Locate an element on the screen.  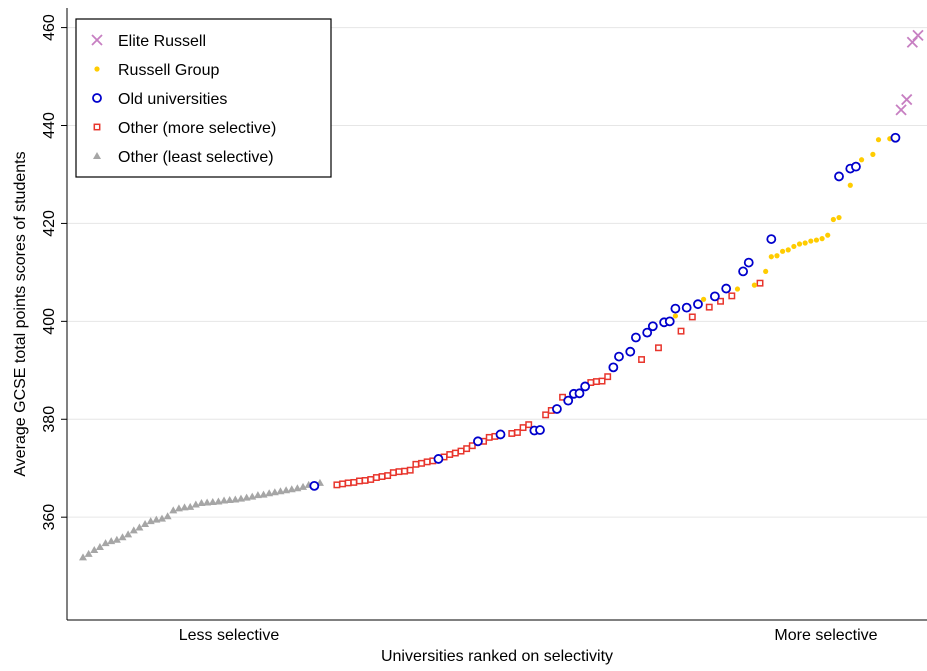
y-axis-ticks: 360 380 400 420 440 460 is located at coordinates (54, 272).